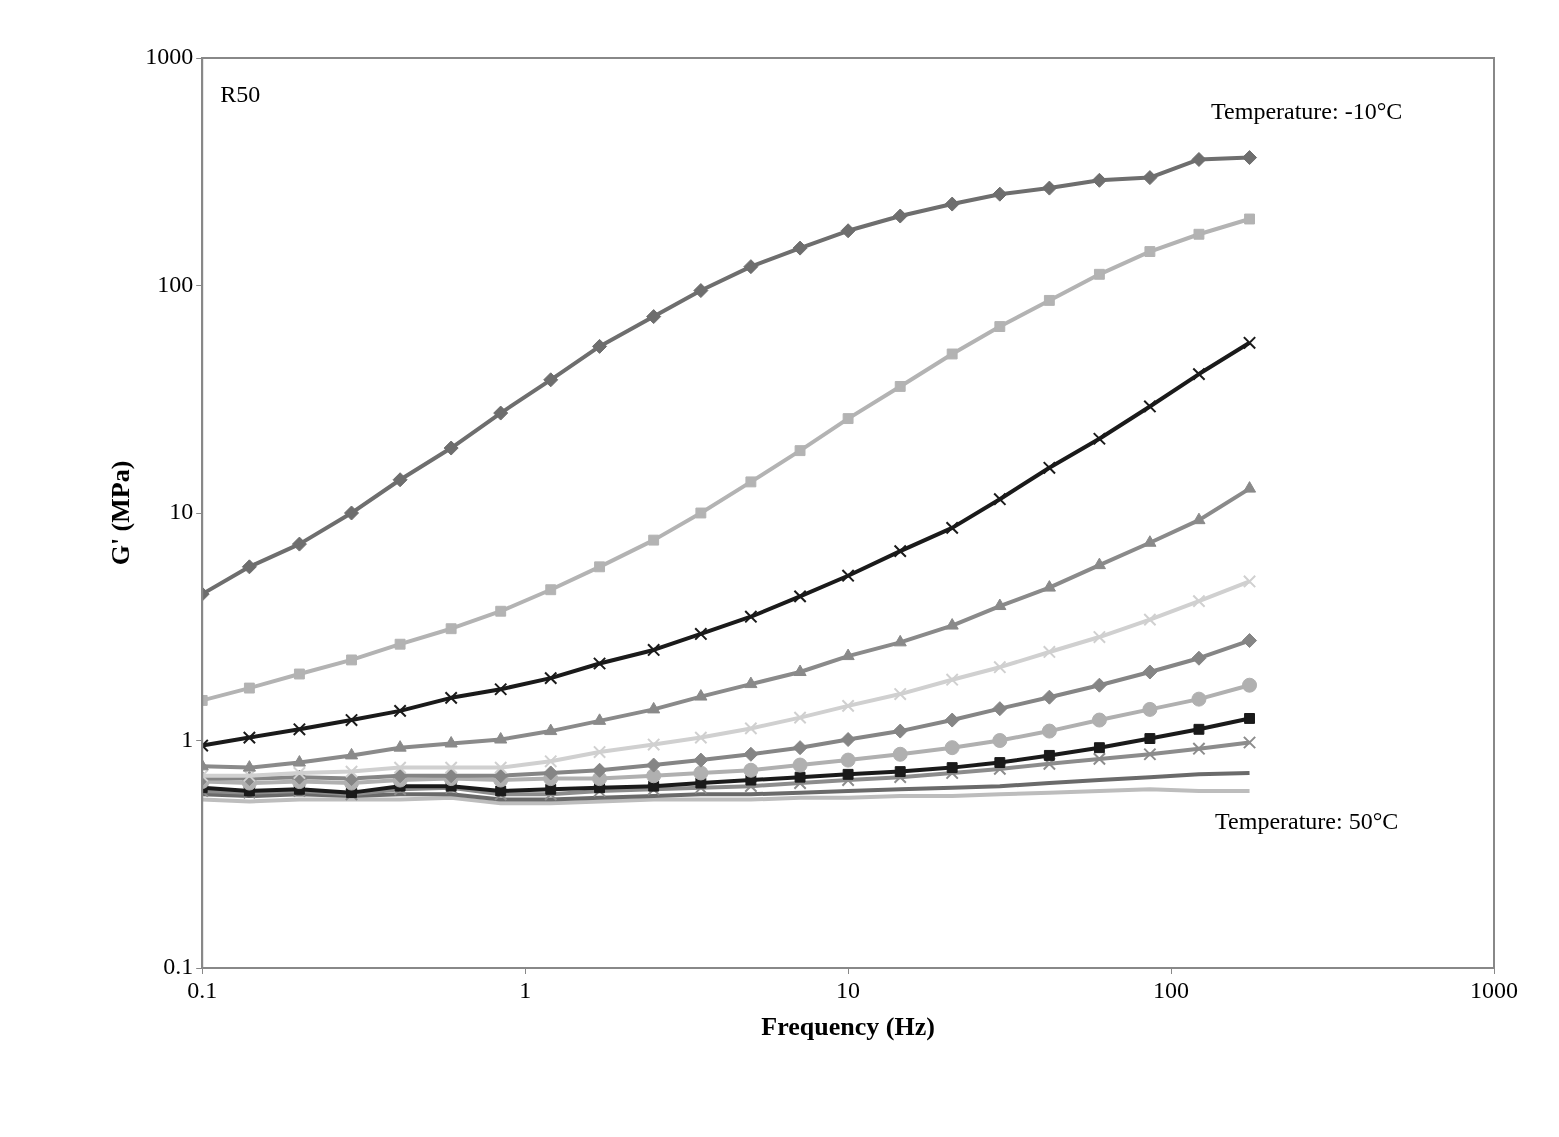 This screenshot has height=1137, width=1559. Describe the element at coordinates (1494, 989) in the screenshot. I see `x-tick-label: 1000` at that location.